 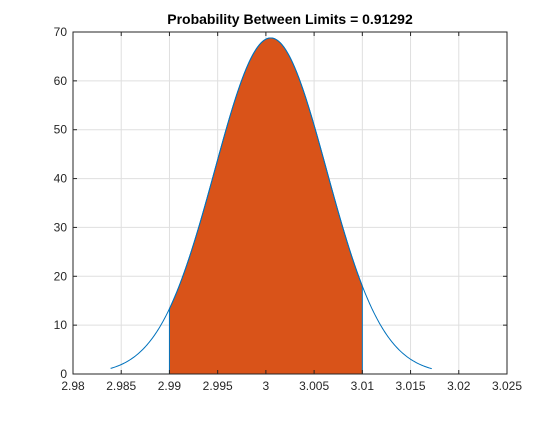 What do you see at coordinates (266, 386) in the screenshot?
I see `x-tick-label: 3` at bounding box center [266, 386].